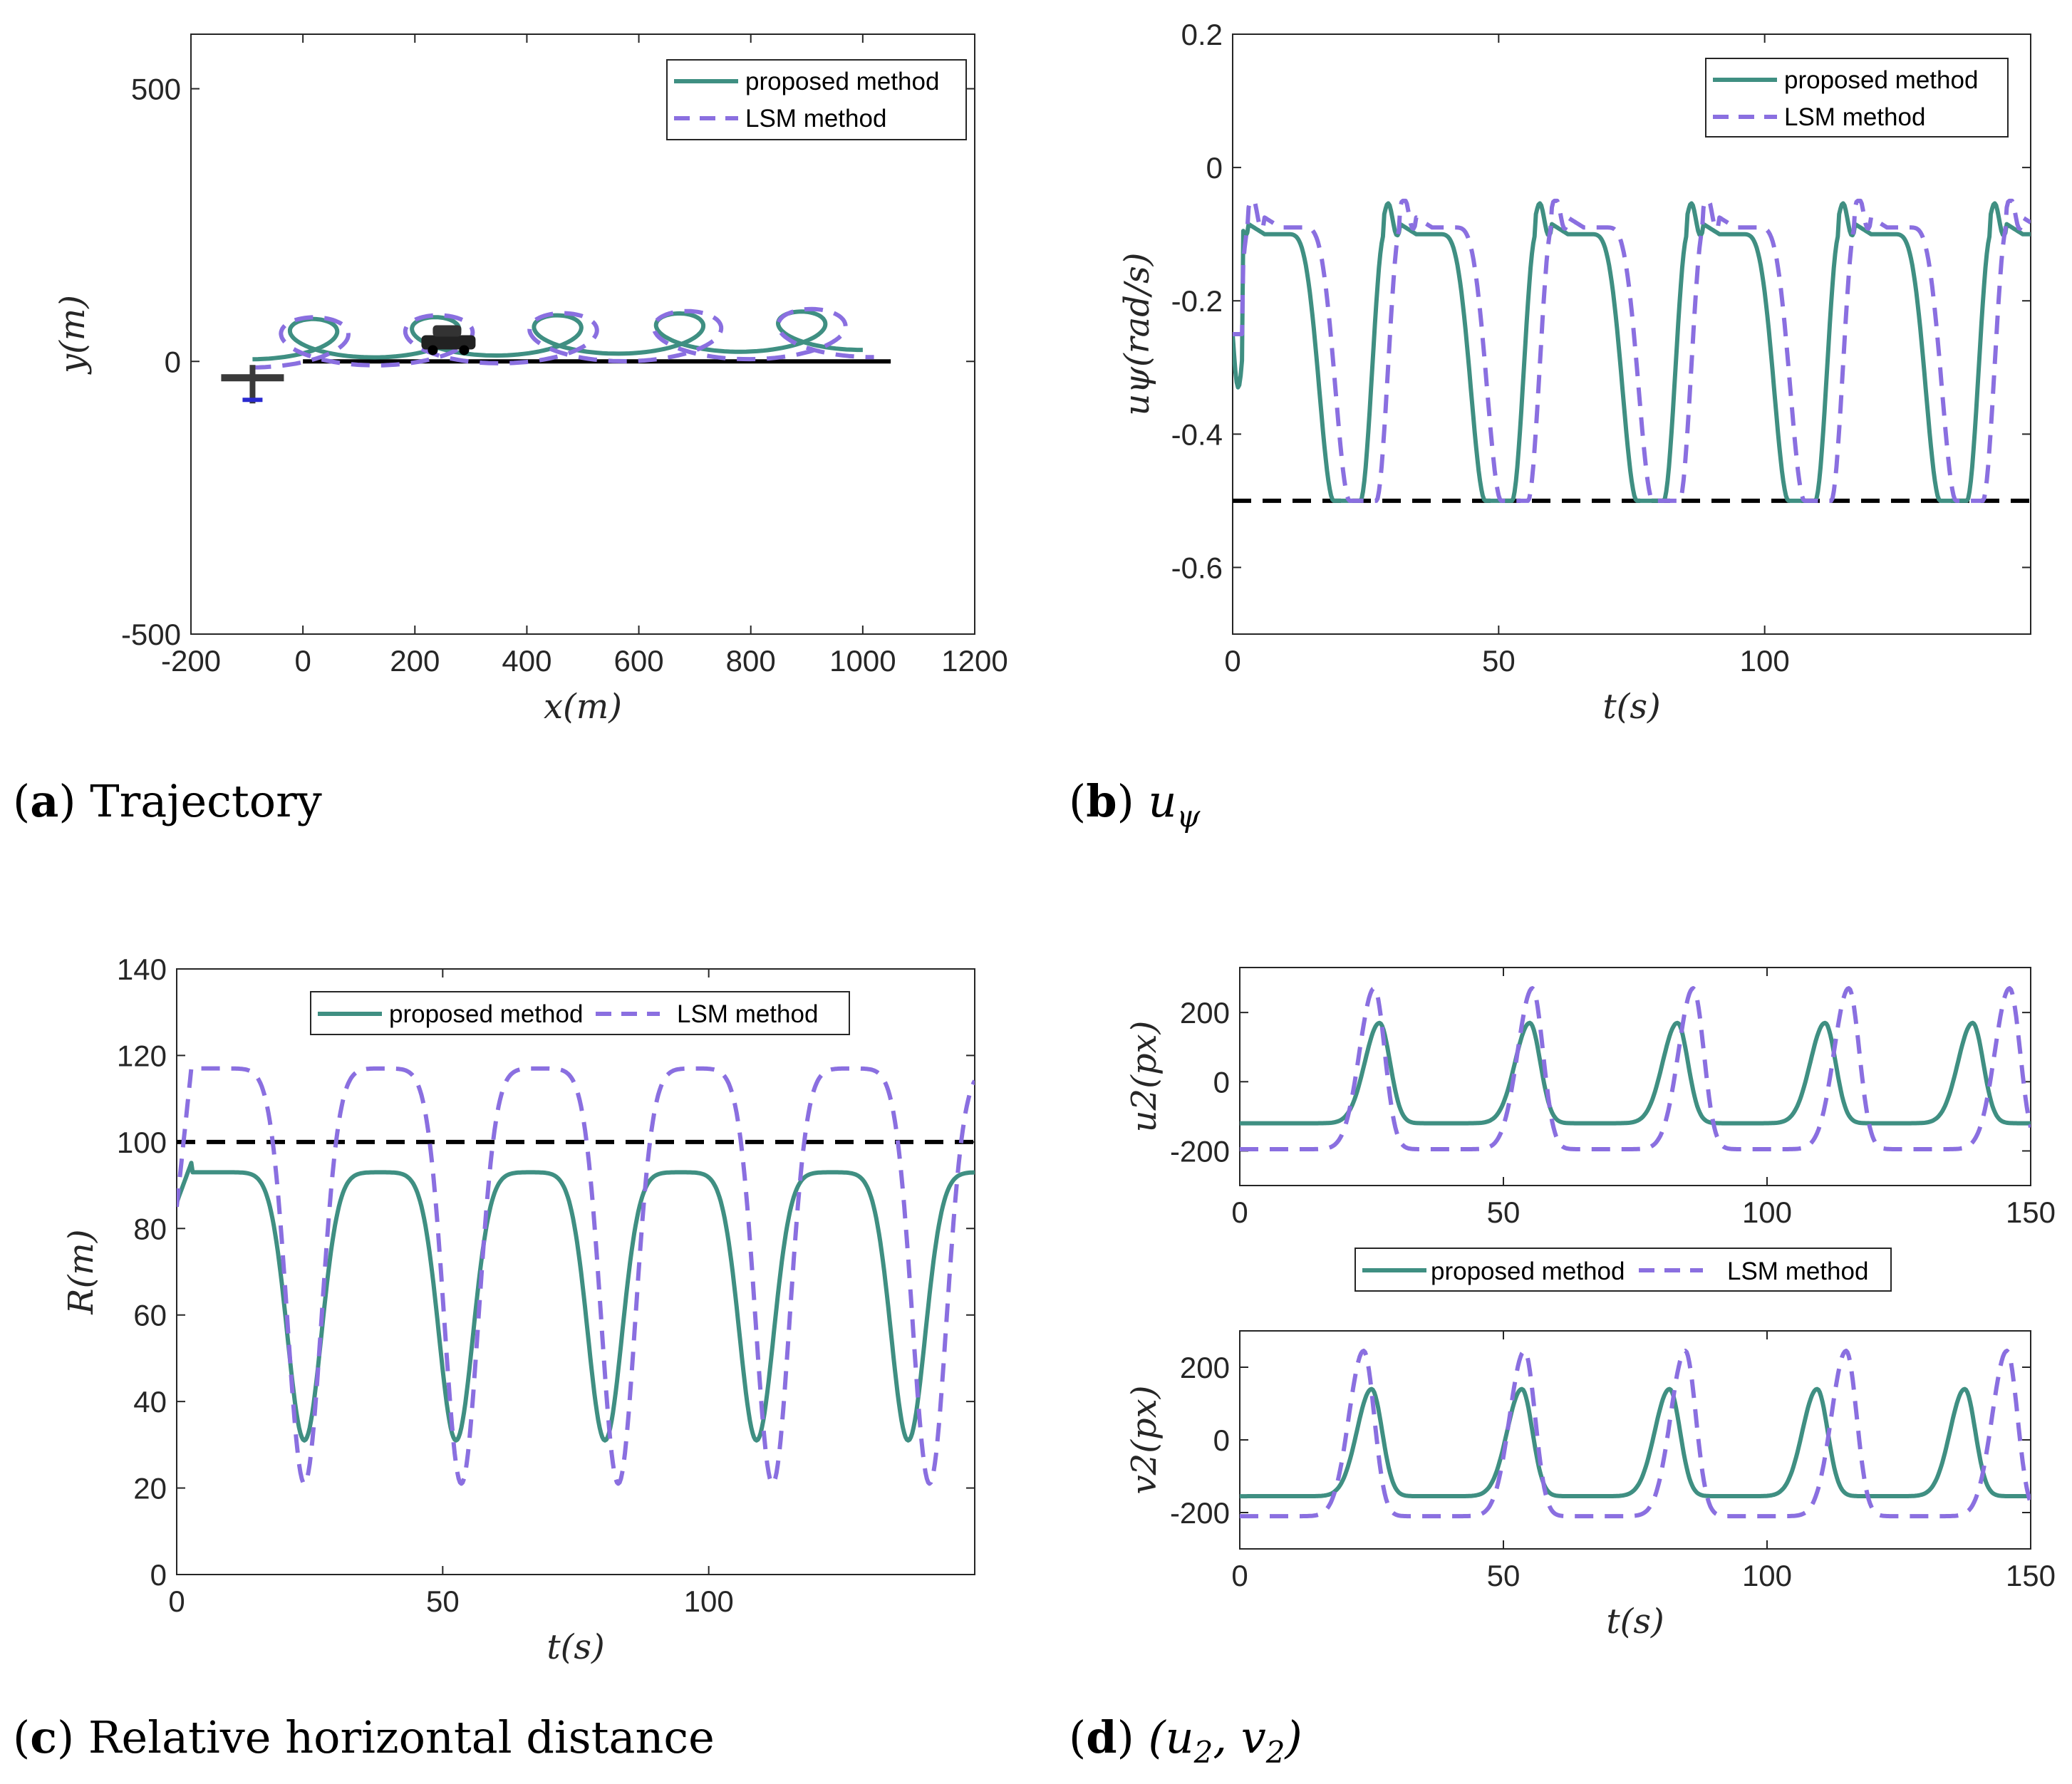  What do you see at coordinates (1197, 434) in the screenshot?
I see `y-tick-label: -0.4` at bounding box center [1197, 434].